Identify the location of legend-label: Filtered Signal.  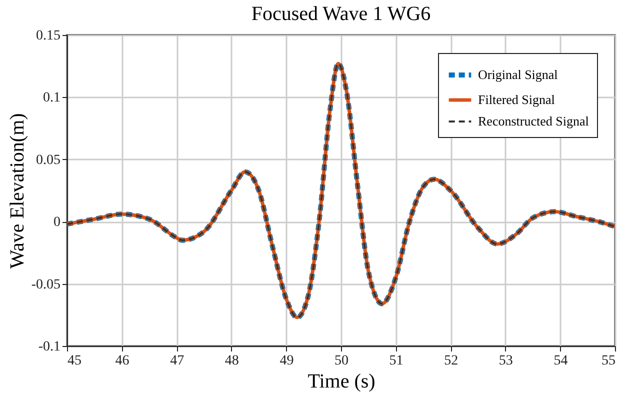
(517, 99).